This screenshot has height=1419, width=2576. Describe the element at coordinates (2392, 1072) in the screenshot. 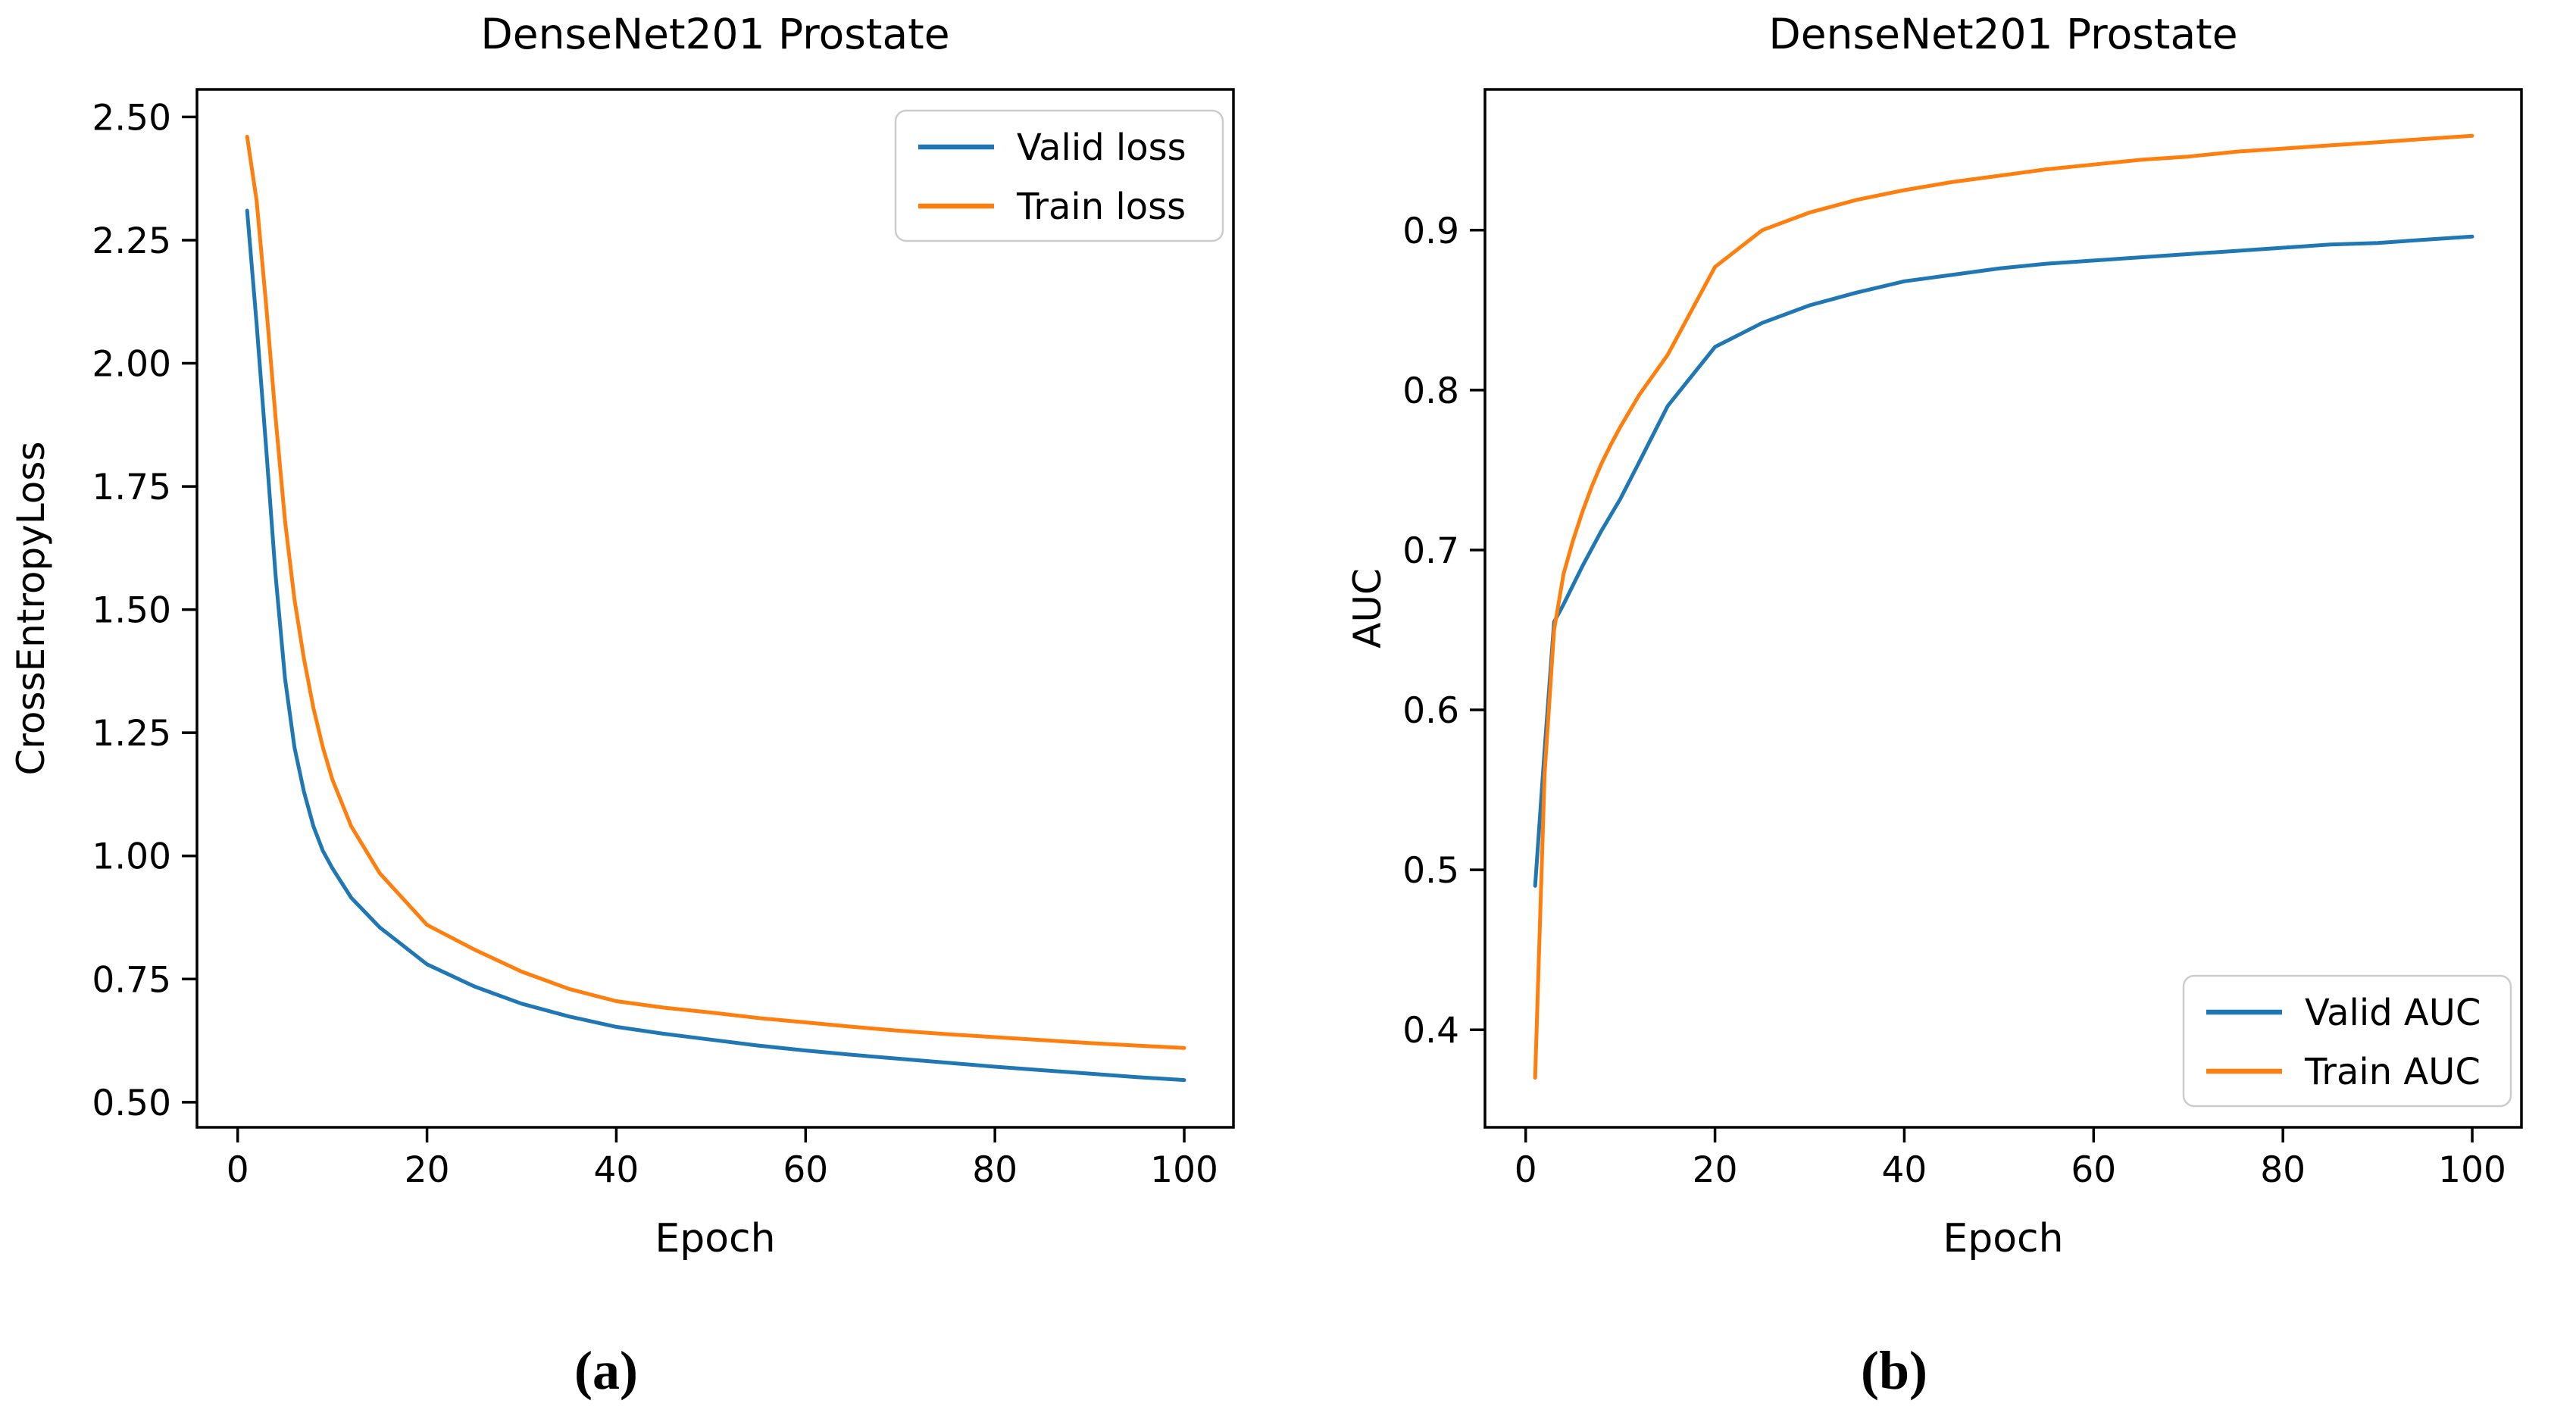

I see `legend-label: Train AUC` at that location.